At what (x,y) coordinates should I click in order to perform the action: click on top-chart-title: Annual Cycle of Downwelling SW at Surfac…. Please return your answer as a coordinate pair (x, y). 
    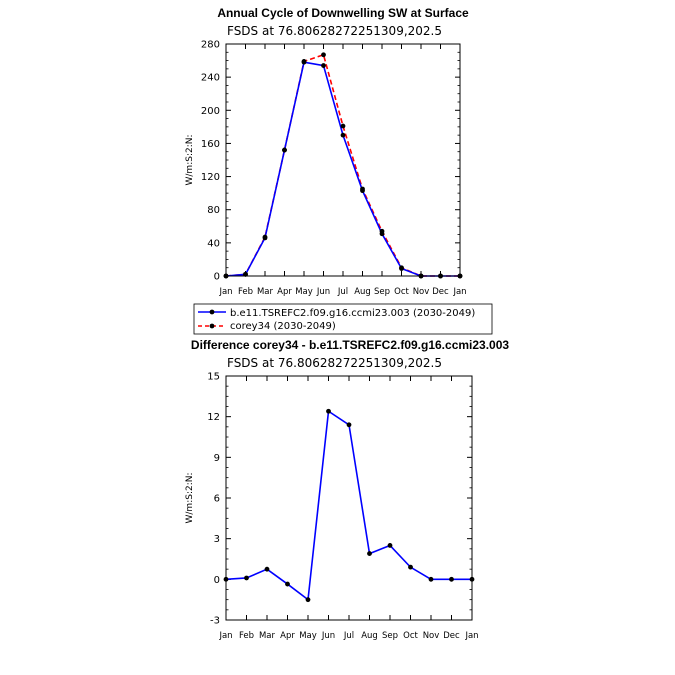
    Looking at the image, I should click on (343, 13).